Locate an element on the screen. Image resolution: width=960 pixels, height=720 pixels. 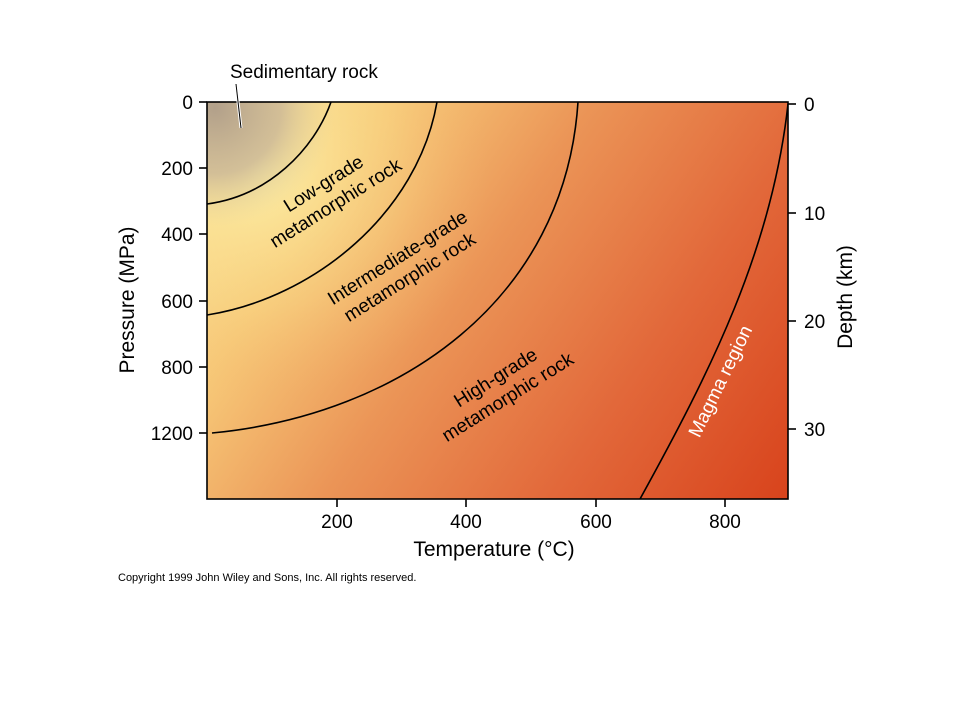
right-tick-label: 0 is located at coordinates (809, 105).